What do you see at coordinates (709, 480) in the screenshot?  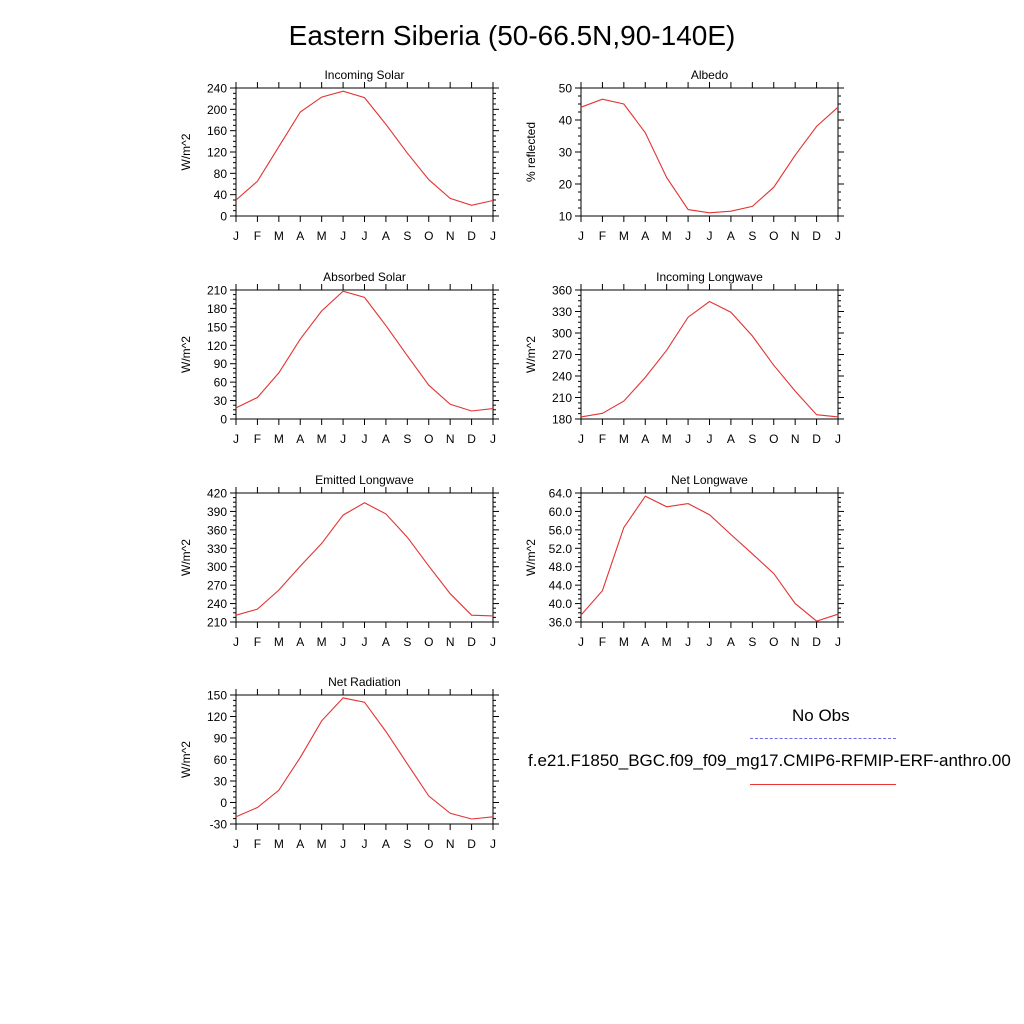 I see `panel-title: Net Longwave` at bounding box center [709, 480].